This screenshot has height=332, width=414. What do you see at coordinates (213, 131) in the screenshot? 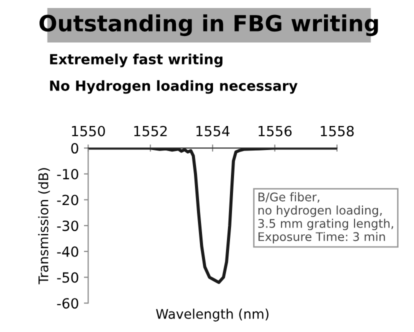
I see `x-tick-label: 1554` at bounding box center [213, 131].